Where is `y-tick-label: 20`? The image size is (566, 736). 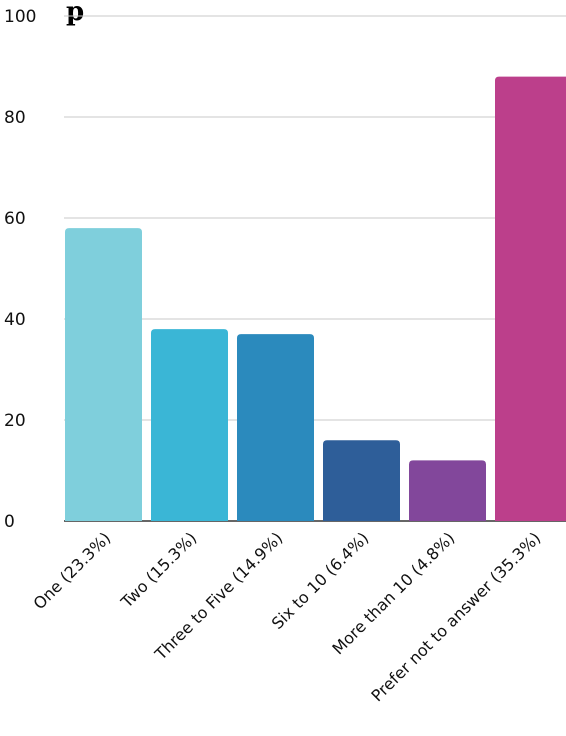 y-tick-label: 20 is located at coordinates (15, 421).